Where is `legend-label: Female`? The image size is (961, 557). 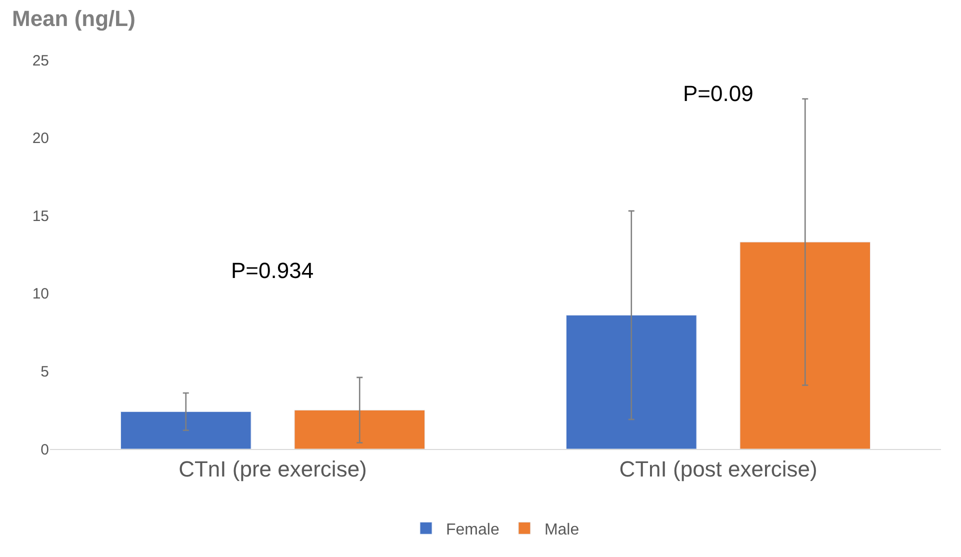 legend-label: Female is located at coordinates (473, 529).